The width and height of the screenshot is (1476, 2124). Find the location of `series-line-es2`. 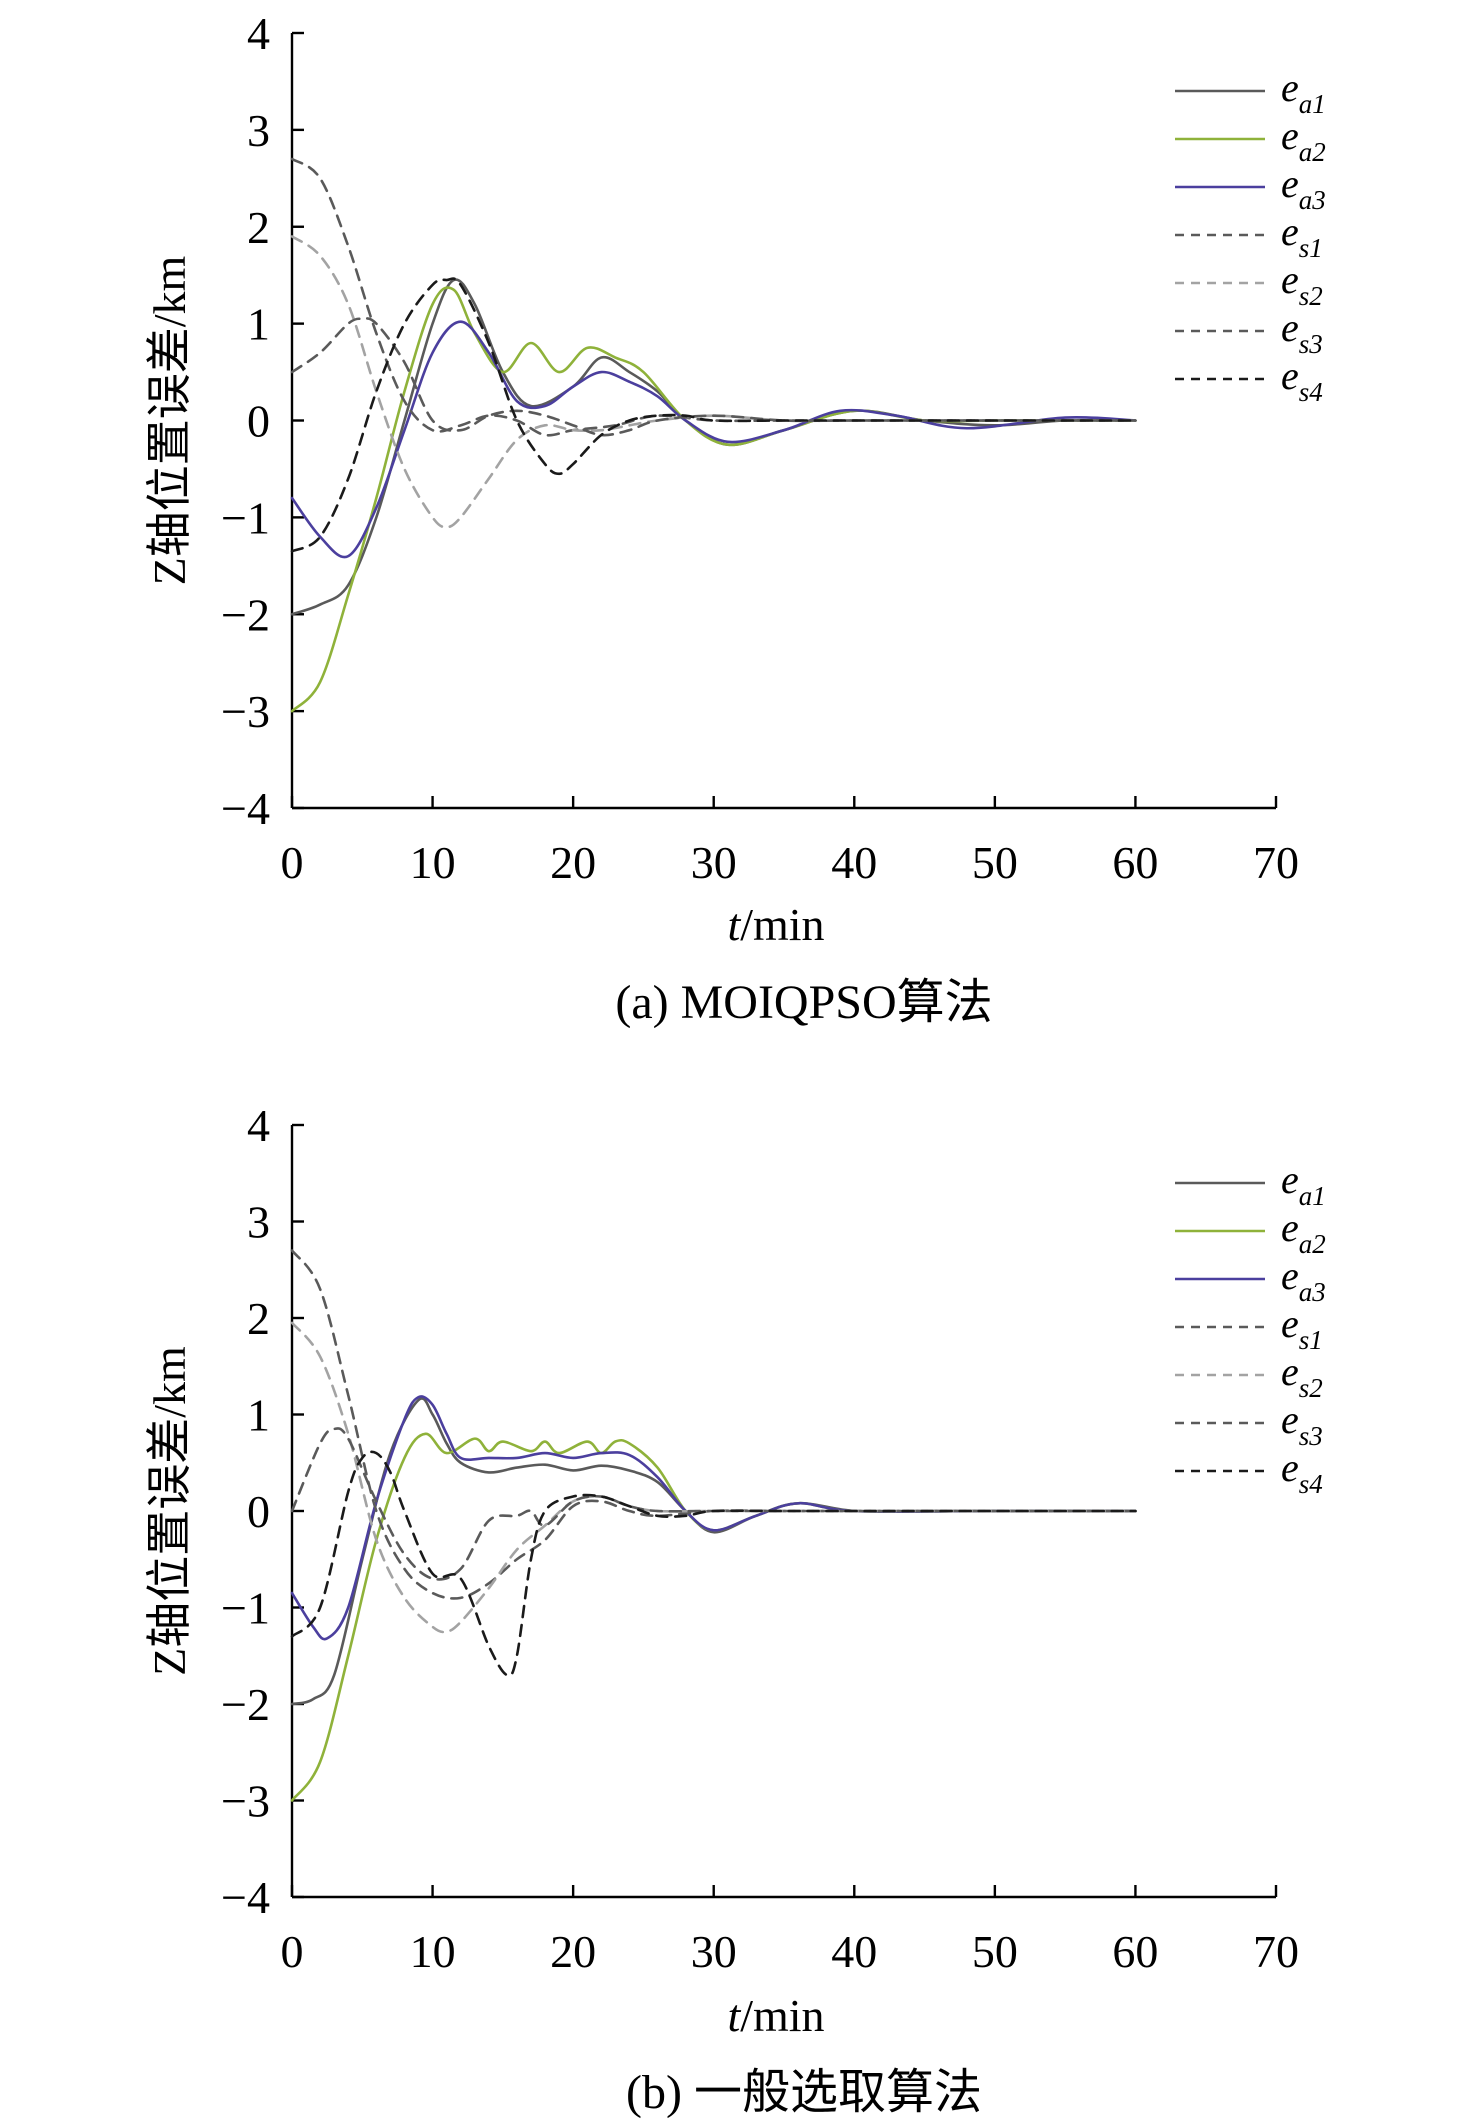

series-line-es2 is located at coordinates (713, 382).